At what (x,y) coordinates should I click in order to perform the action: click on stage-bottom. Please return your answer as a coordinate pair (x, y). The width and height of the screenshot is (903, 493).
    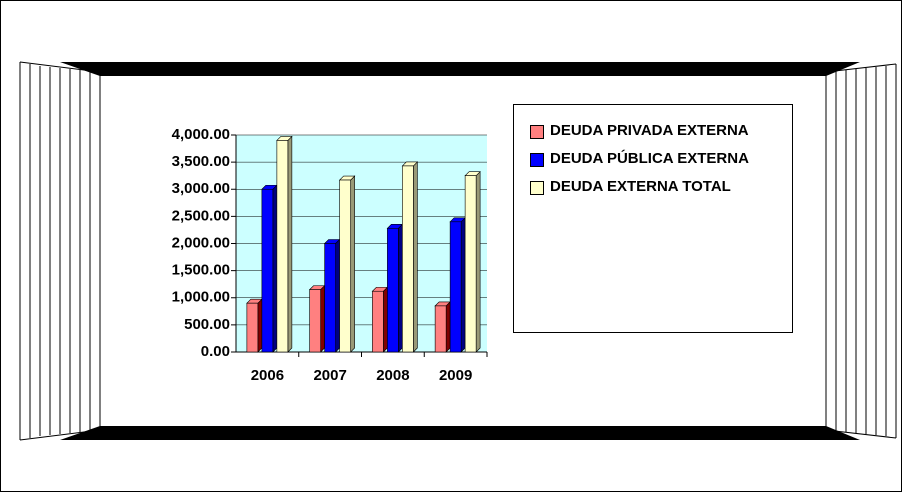
    Looking at the image, I should click on (460, 433).